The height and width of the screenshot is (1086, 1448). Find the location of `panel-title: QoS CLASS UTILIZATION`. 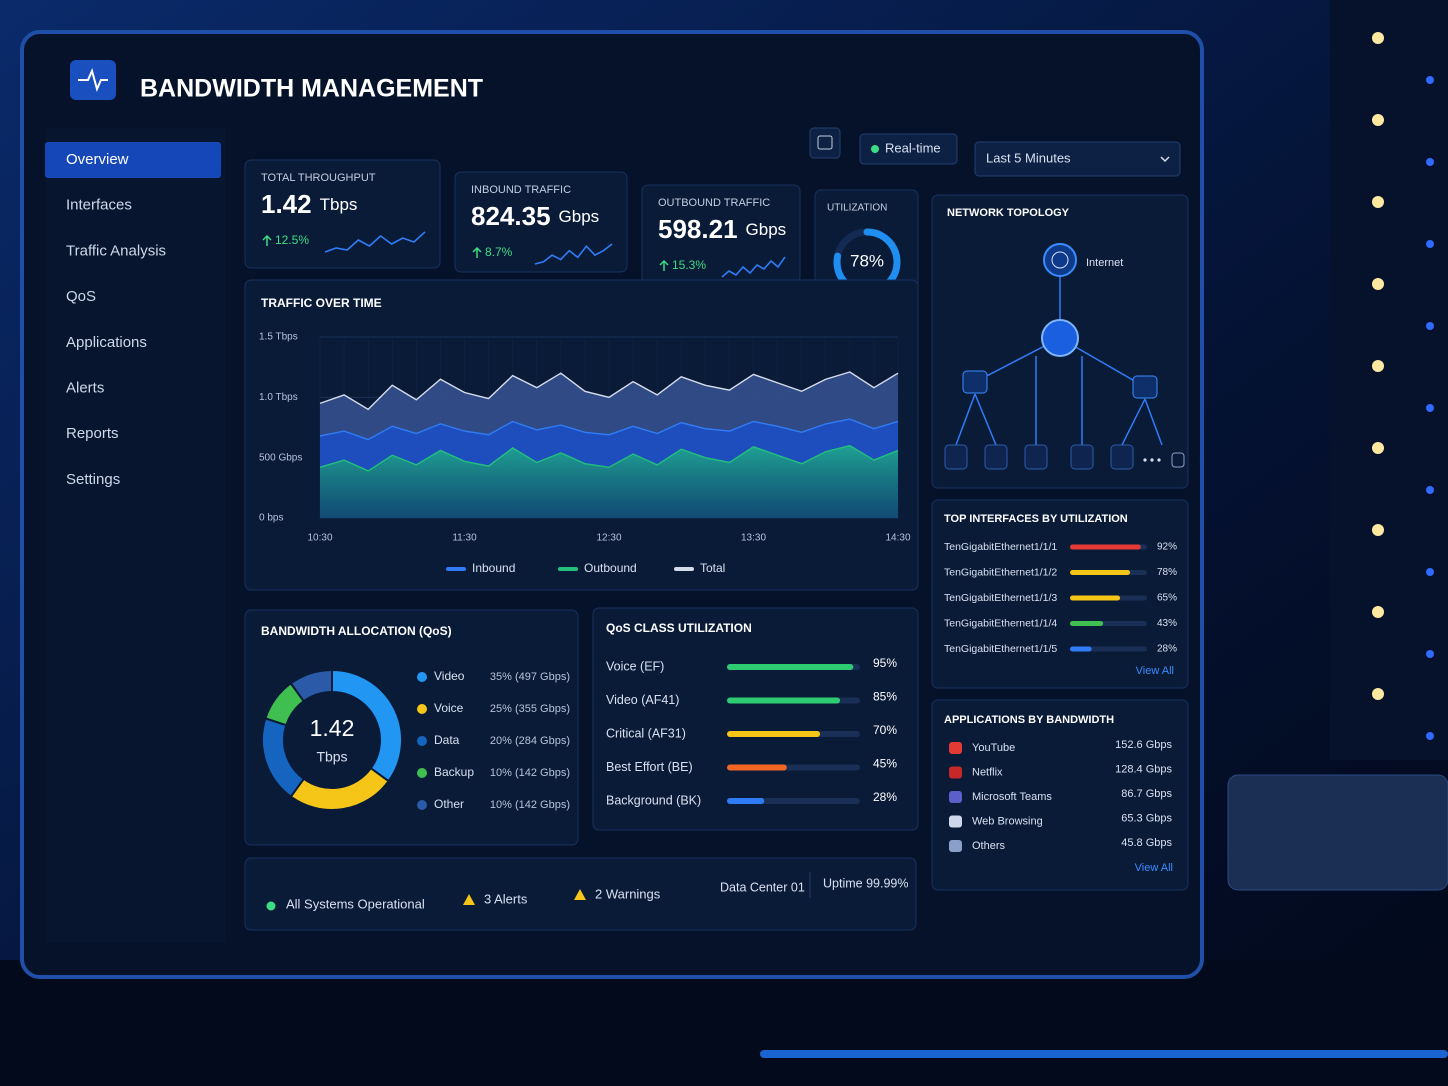

panel-title: QoS CLASS UTILIZATION is located at coordinates (679, 628).